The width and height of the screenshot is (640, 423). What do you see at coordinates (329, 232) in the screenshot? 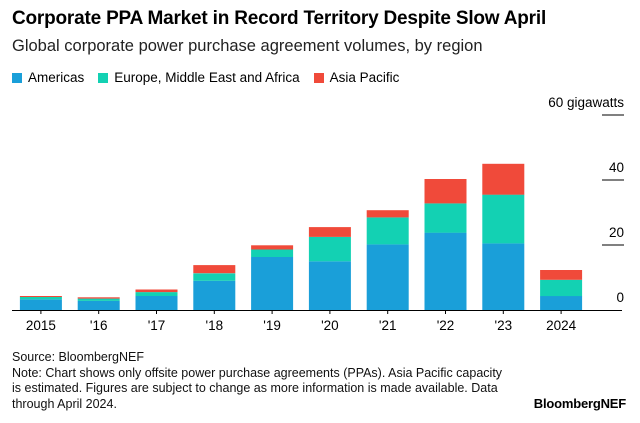
I see `bar-20-asia-pacific` at bounding box center [329, 232].